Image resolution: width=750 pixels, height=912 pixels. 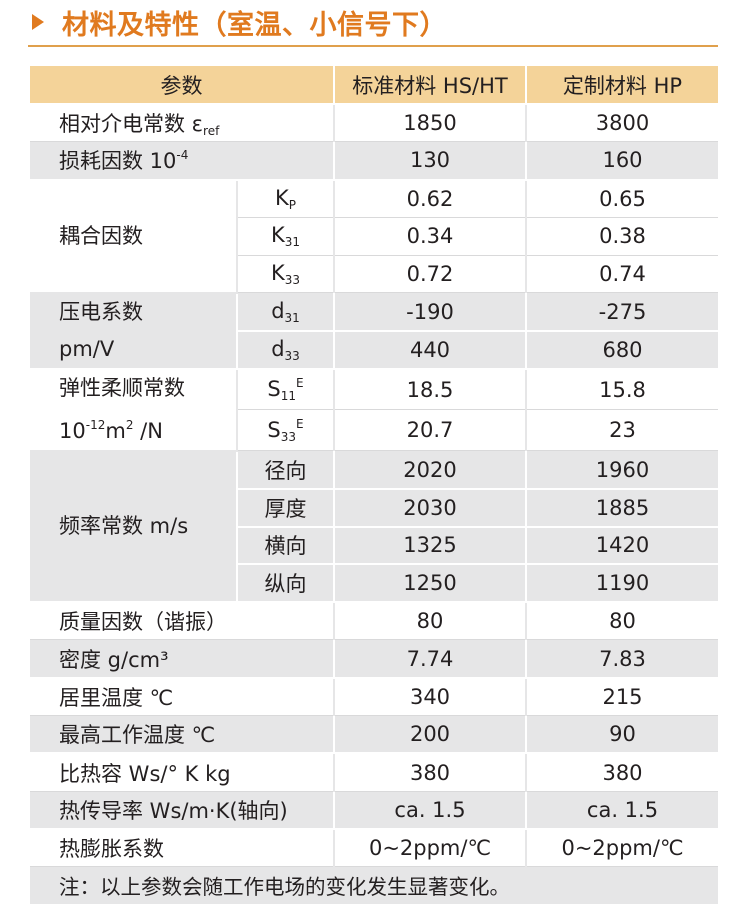 I want to click on header-standard-material: 标准材料 HS/HT, so click(x=429, y=85).